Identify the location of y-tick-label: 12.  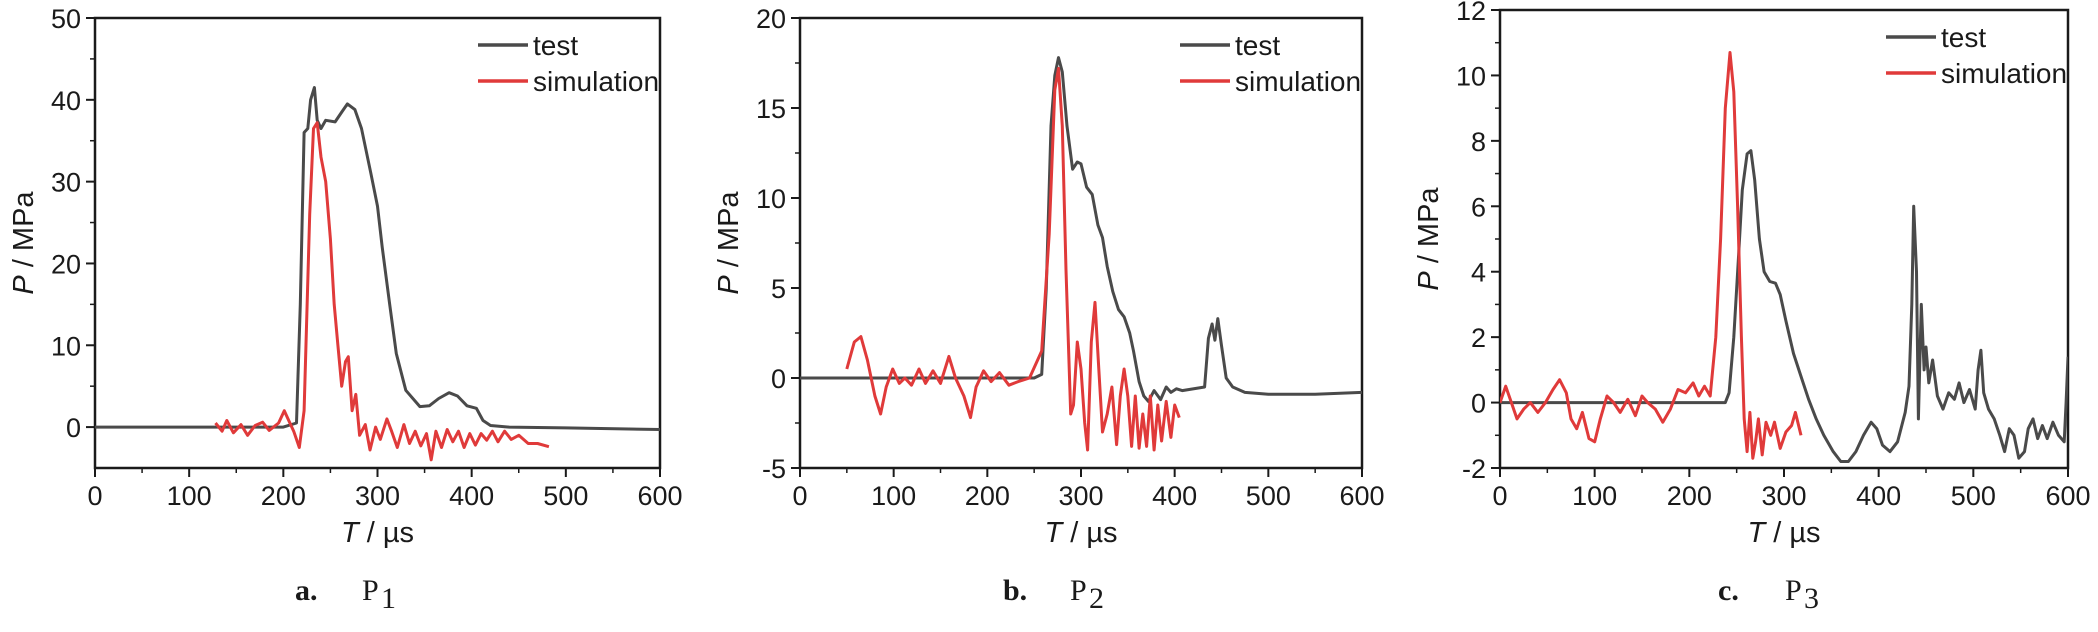
(1471, 13).